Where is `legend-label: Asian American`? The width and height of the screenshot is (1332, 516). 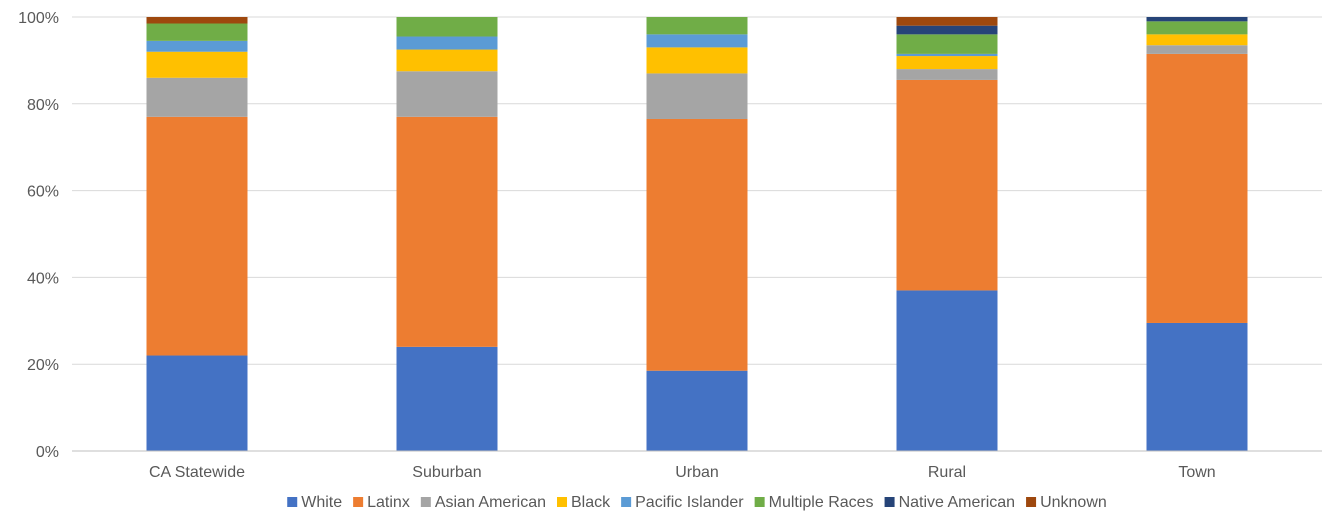
legend-label: Asian American is located at coordinates (490, 502).